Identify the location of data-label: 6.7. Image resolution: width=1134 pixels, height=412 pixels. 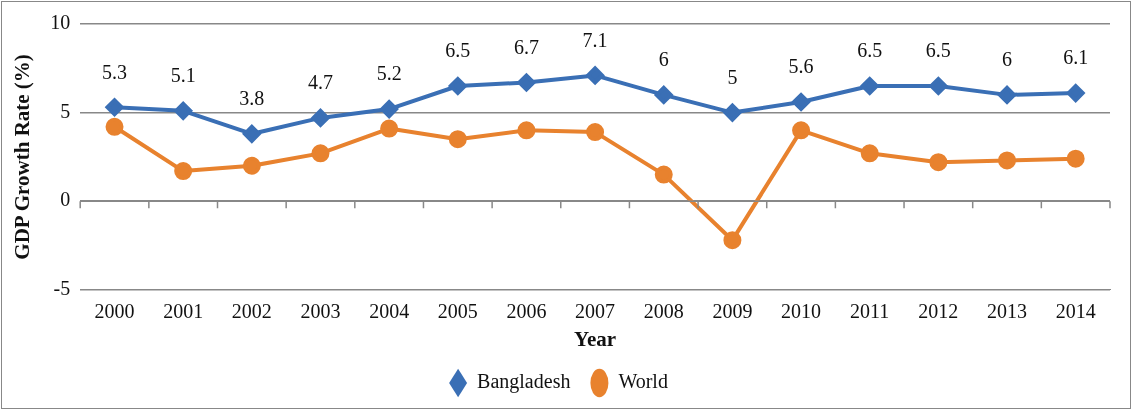
(526, 46).